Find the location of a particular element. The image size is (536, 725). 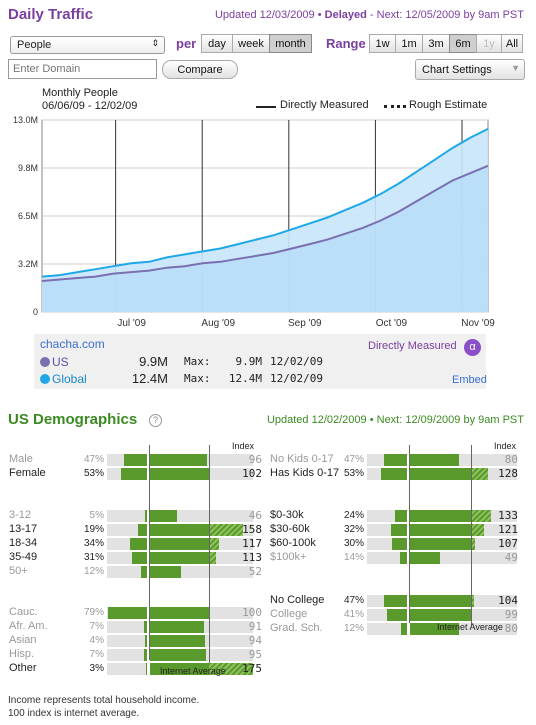

demo-row-pct: 41% is located at coordinates (353, 614).